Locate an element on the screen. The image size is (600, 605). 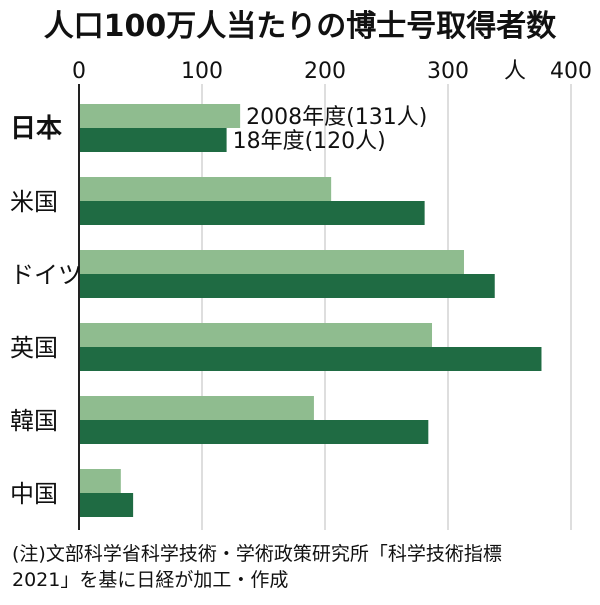
category-label-中国: 中国 is located at coordinates (34, 494).